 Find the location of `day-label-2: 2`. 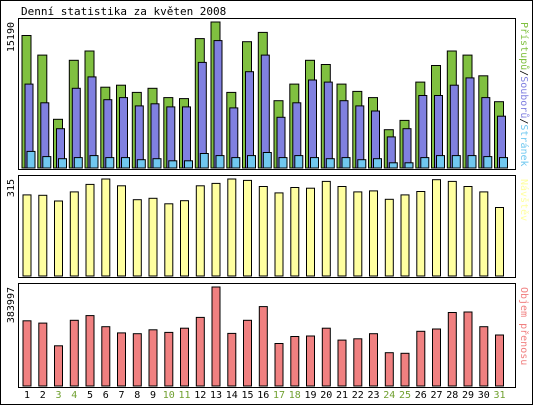

day-label-2: 2 is located at coordinates (43, 395).